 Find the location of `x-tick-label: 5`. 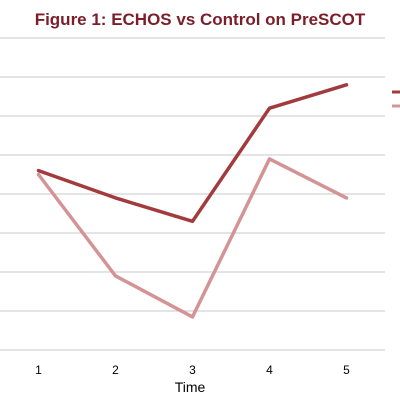

x-tick-label: 5 is located at coordinates (346, 370).